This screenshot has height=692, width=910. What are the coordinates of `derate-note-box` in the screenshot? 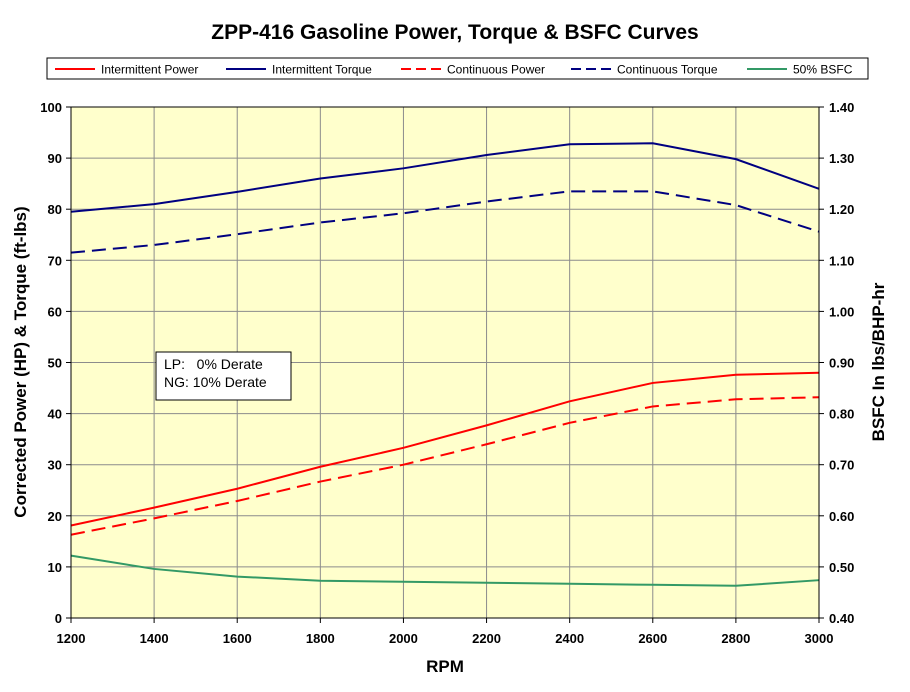 It's located at (223, 376).